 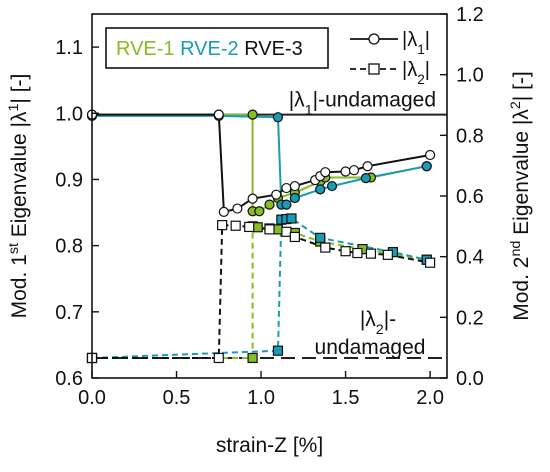 What do you see at coordinates (416, 43) in the screenshot?
I see `legend-lambda-label: |λ1|` at bounding box center [416, 43].